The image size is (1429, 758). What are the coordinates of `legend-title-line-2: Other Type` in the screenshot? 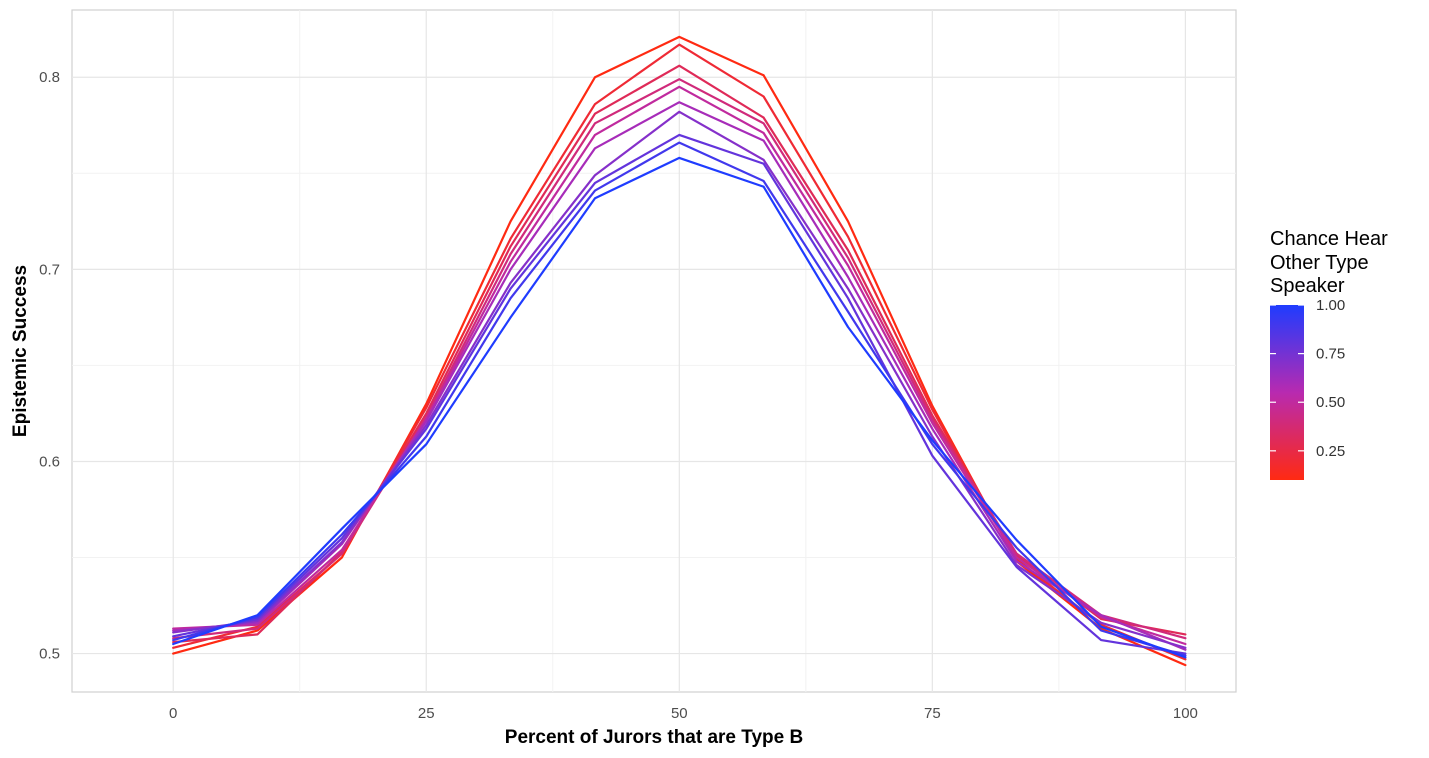 It's located at (1319, 263).